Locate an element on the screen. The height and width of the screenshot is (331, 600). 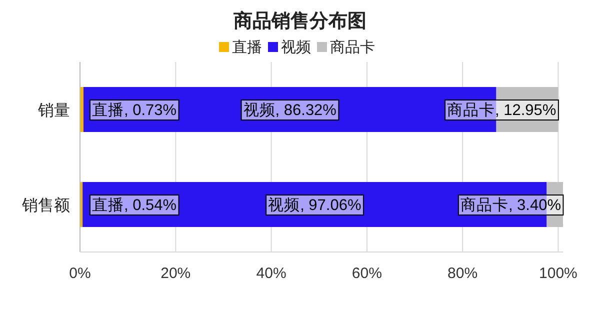
y-tick-label: 销量 is located at coordinates (53, 111).